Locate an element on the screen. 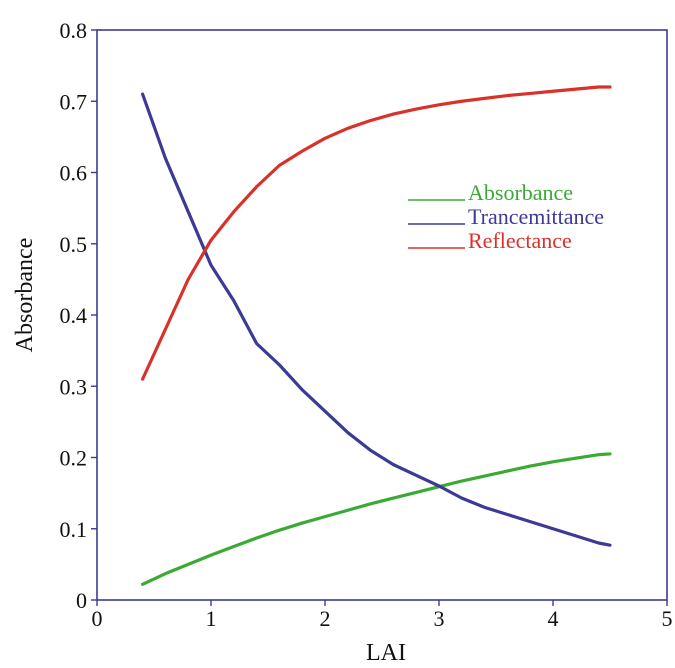 This screenshot has width=675, height=668. x-tick-label: 5 is located at coordinates (667, 618).